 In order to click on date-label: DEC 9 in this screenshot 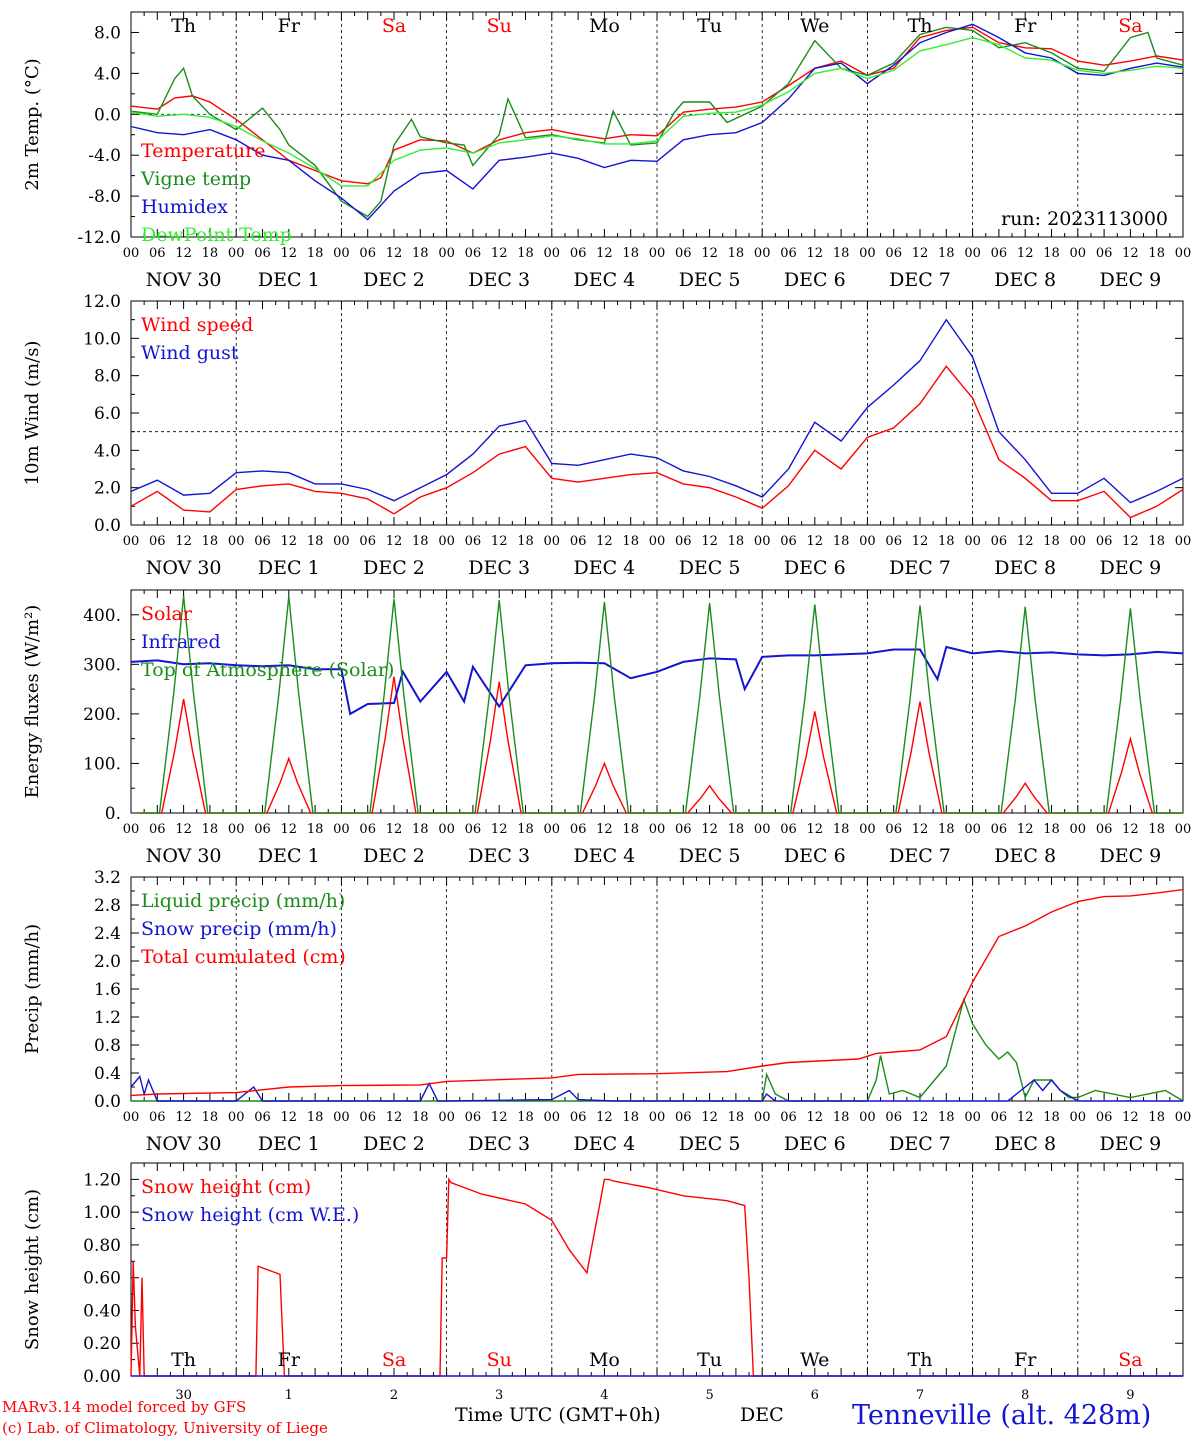, I will do `click(1131, 568)`.